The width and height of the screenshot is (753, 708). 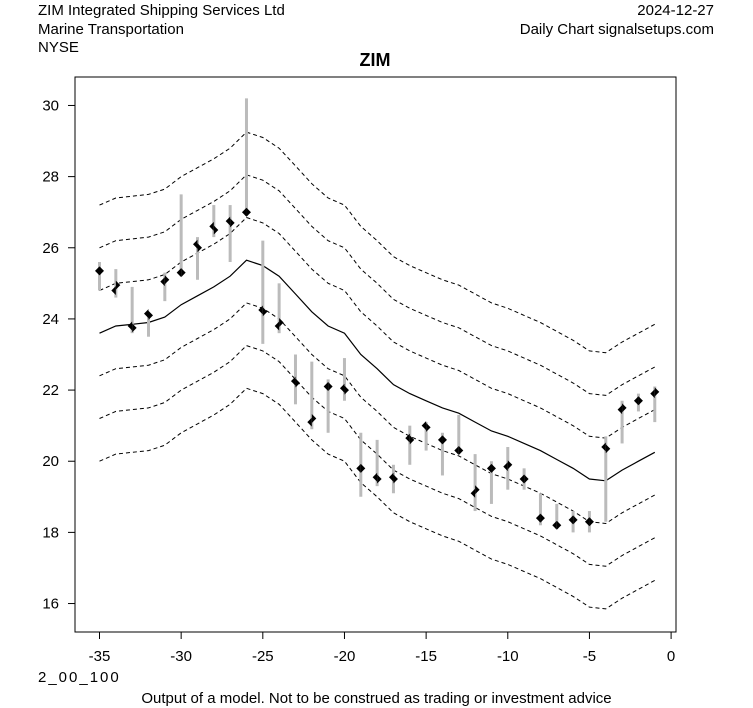 What do you see at coordinates (50, 461) in the screenshot?
I see `y-tick-label: 20` at bounding box center [50, 461].